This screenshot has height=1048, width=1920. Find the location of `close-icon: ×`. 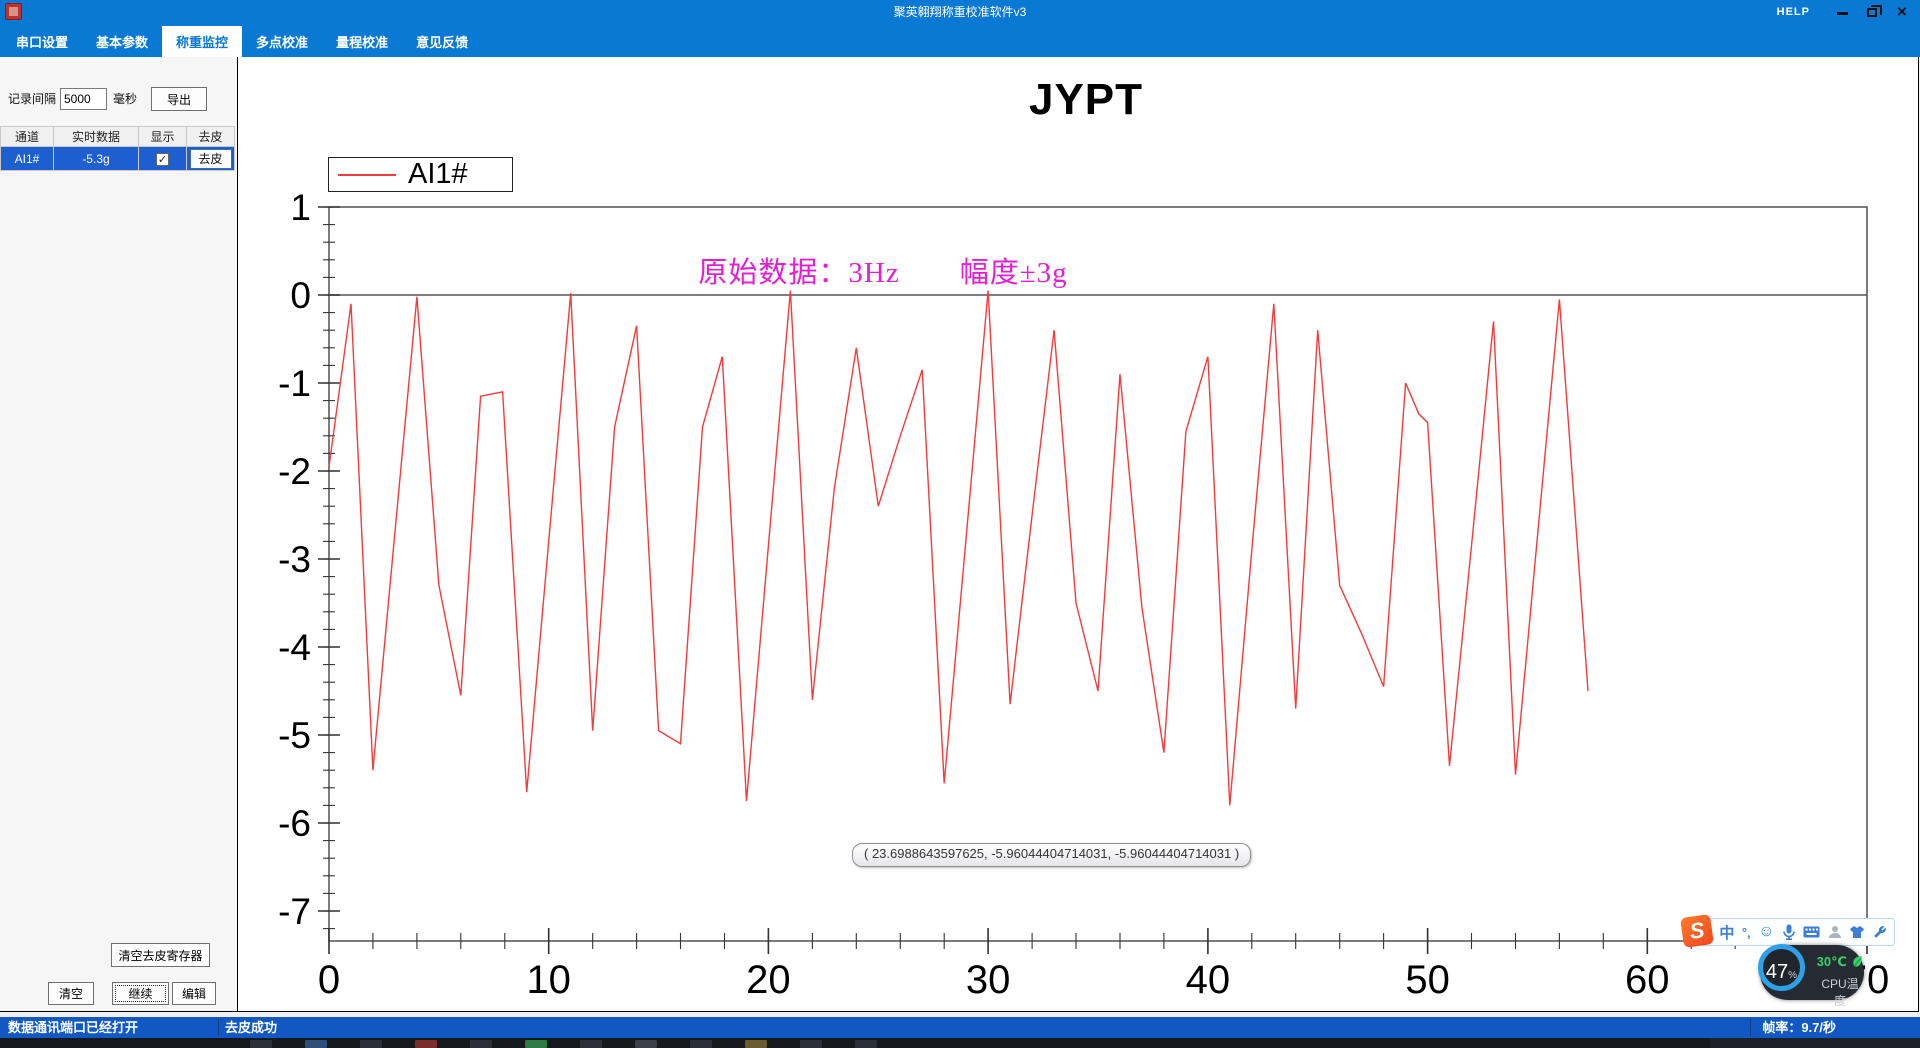

close-icon: × is located at coordinates (1902, 11).